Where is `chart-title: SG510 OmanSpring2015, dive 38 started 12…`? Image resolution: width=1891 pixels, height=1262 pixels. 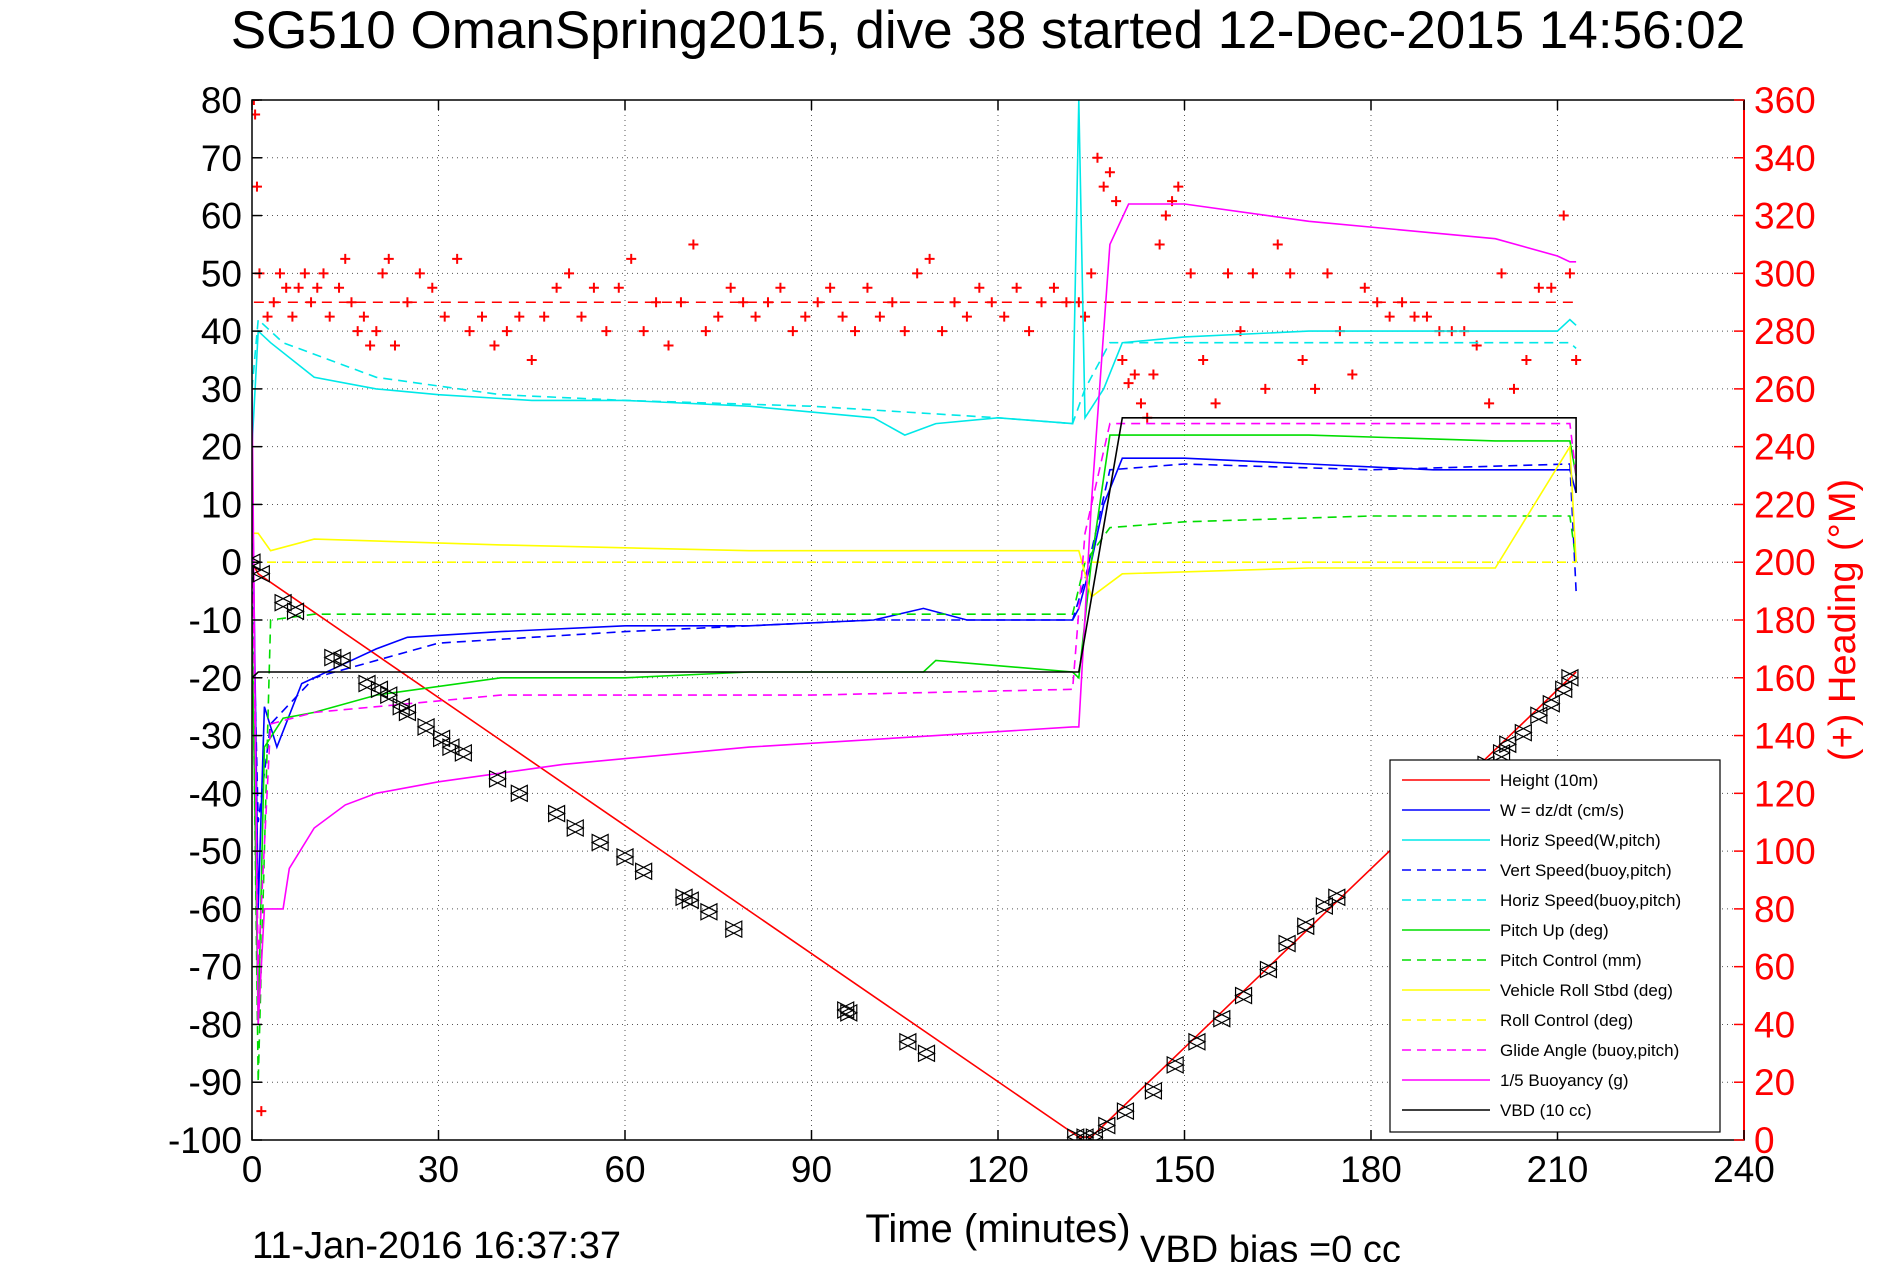 chart-title: SG510 OmanSpring2015, dive 38 started 12… is located at coordinates (988, 30).